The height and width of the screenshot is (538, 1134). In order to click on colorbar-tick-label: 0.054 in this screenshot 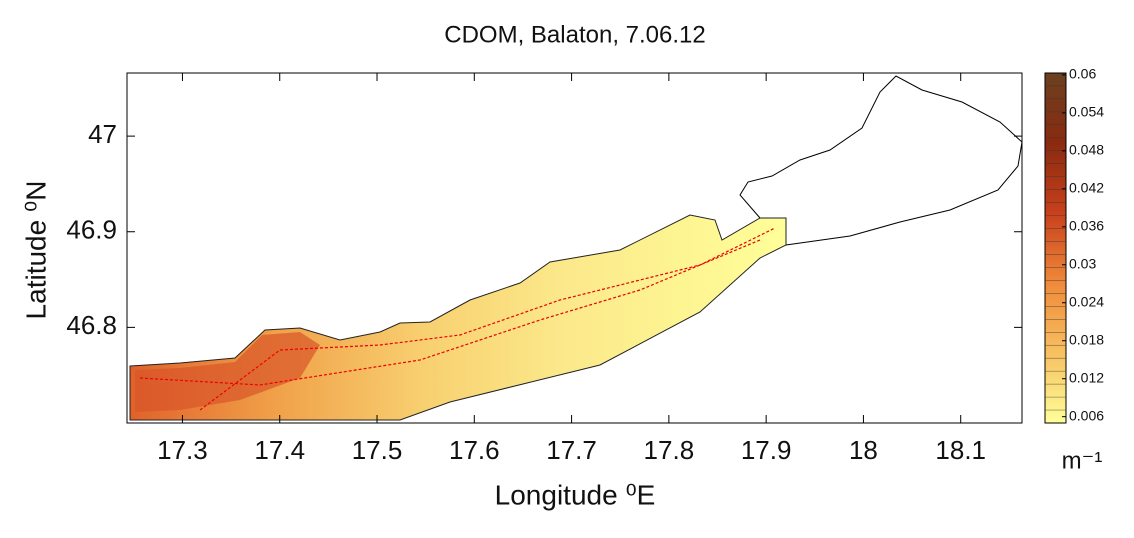, I will do `click(1086, 112)`.